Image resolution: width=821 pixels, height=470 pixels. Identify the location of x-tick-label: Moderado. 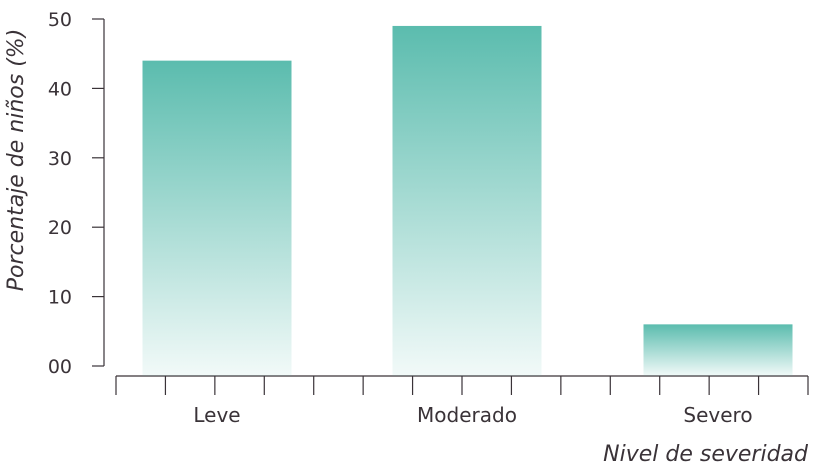
(467, 415).